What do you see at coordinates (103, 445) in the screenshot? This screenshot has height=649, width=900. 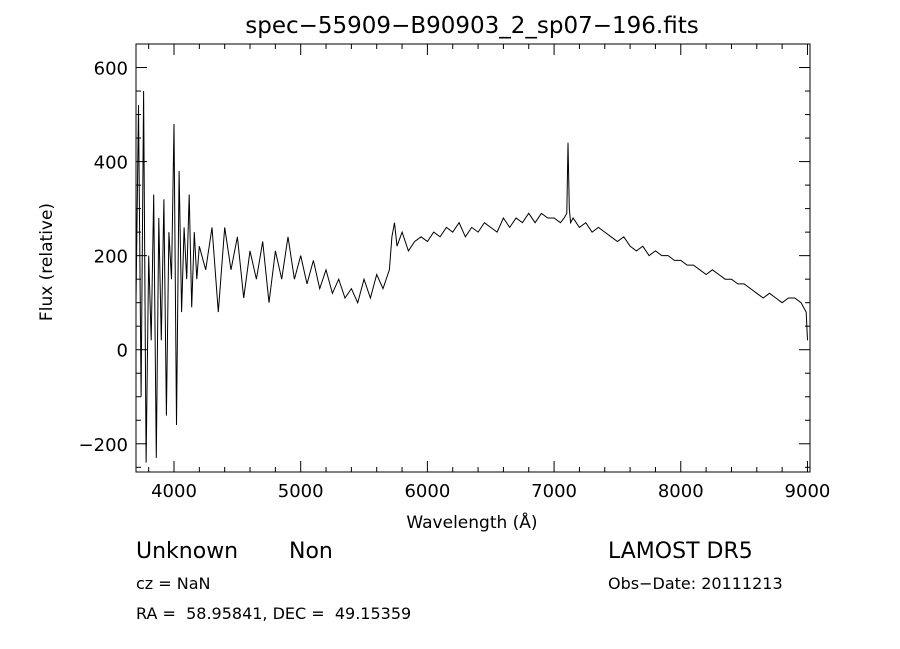 I see `y-tick-label: −200` at bounding box center [103, 445].